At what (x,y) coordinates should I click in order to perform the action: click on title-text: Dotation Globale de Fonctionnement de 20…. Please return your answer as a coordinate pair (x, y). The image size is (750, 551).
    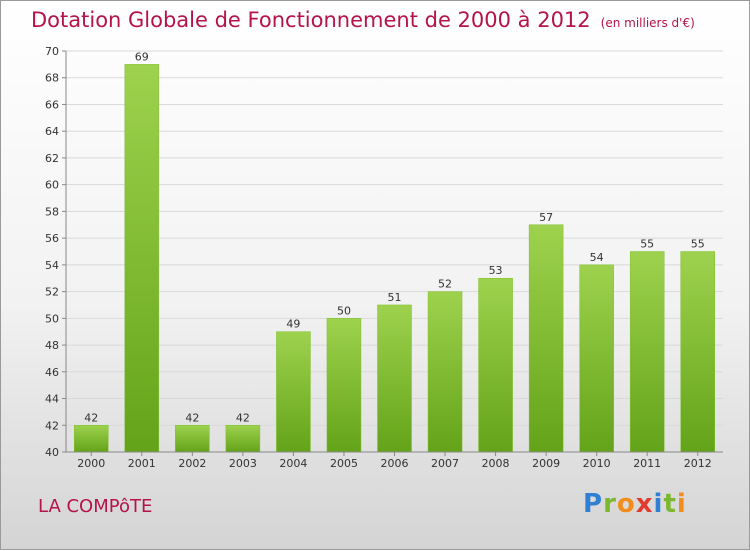
    Looking at the image, I should click on (311, 20).